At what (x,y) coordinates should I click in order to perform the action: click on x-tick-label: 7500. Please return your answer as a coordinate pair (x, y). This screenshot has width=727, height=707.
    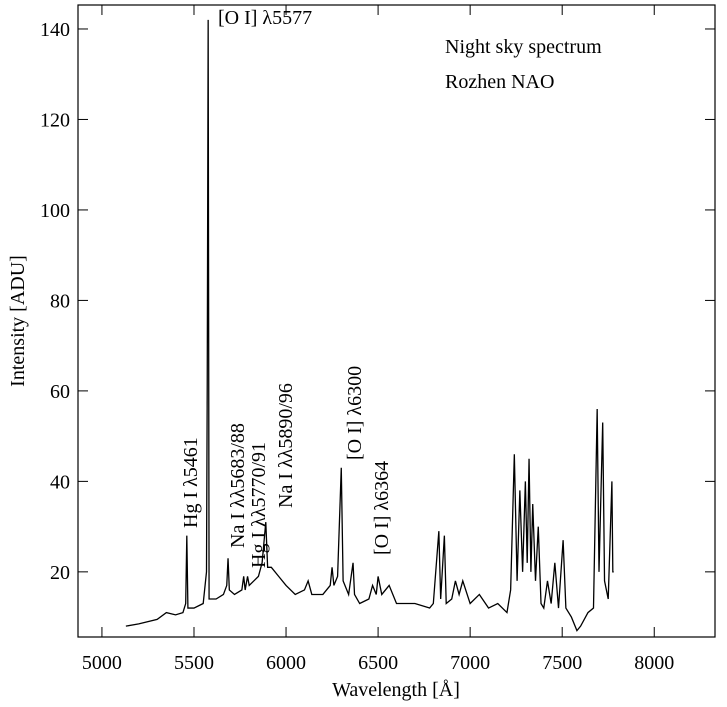
    Looking at the image, I should click on (562, 663).